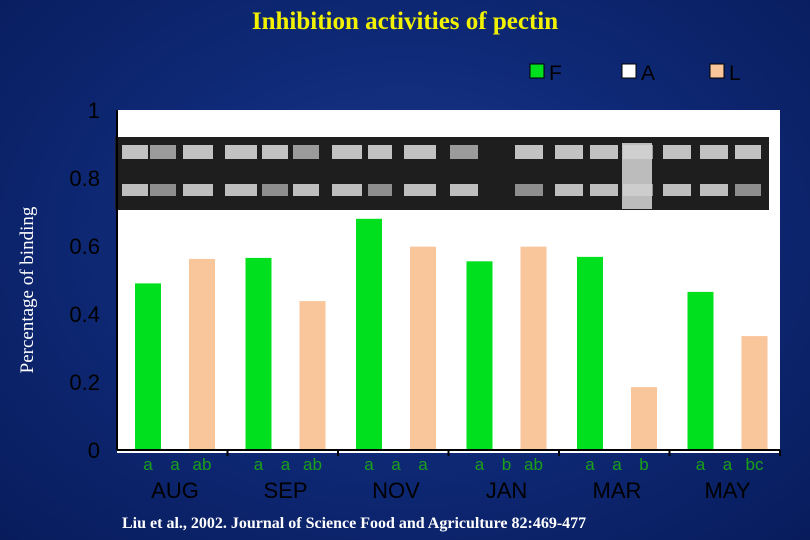 Image resolution: width=810 pixels, height=540 pixels. What do you see at coordinates (700, 370) in the screenshot?
I see `bar-F-MAY` at bounding box center [700, 370].